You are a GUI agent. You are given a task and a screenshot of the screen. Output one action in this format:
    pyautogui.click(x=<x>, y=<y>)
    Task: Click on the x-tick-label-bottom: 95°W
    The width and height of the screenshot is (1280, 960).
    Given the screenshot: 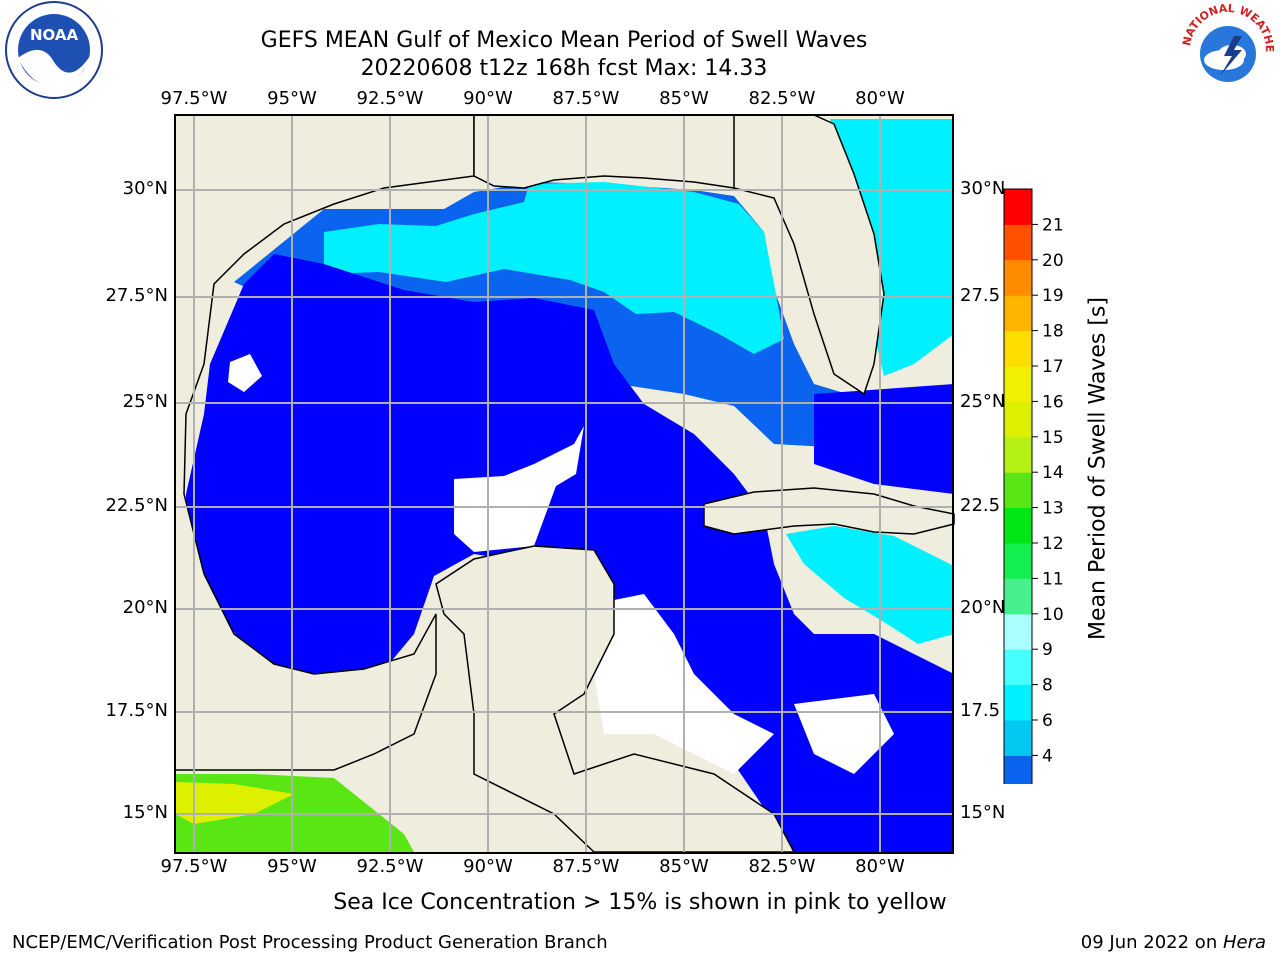 What is the action you would take?
    pyautogui.click(x=292, y=866)
    